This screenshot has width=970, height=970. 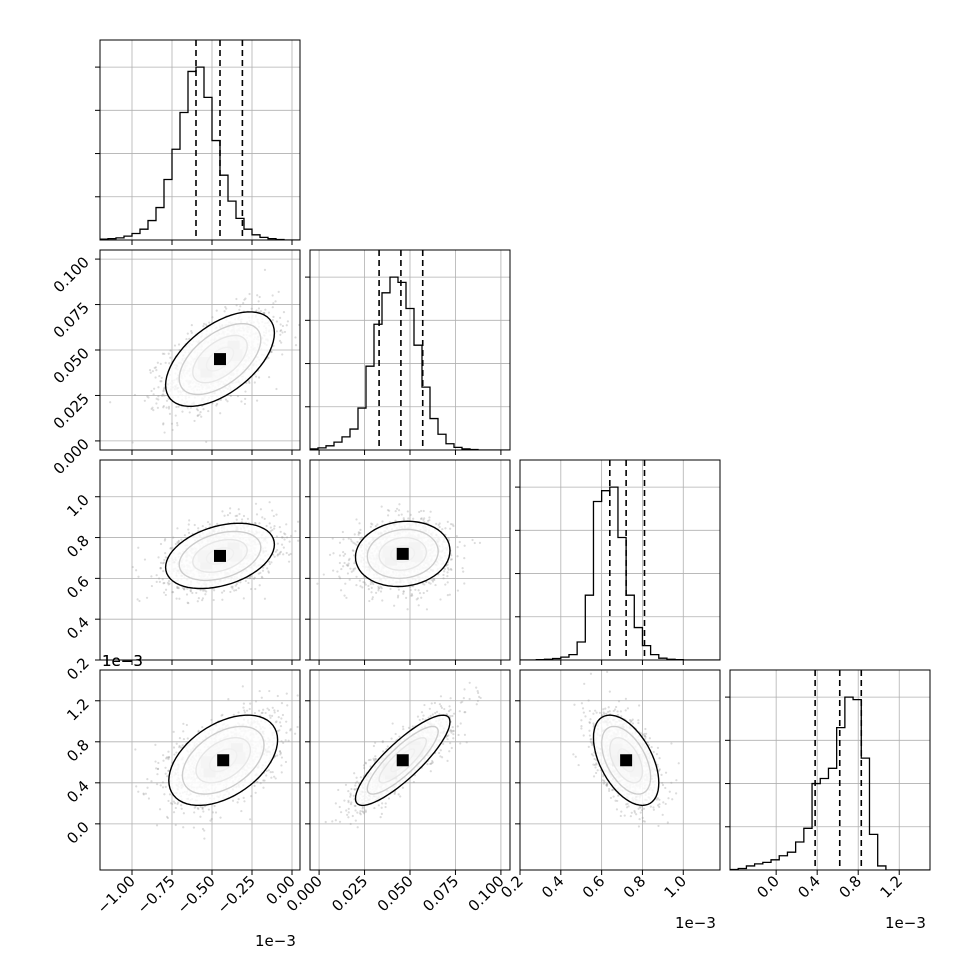 I want to click on y-tick-label: 0.2, so click(x=78, y=669).